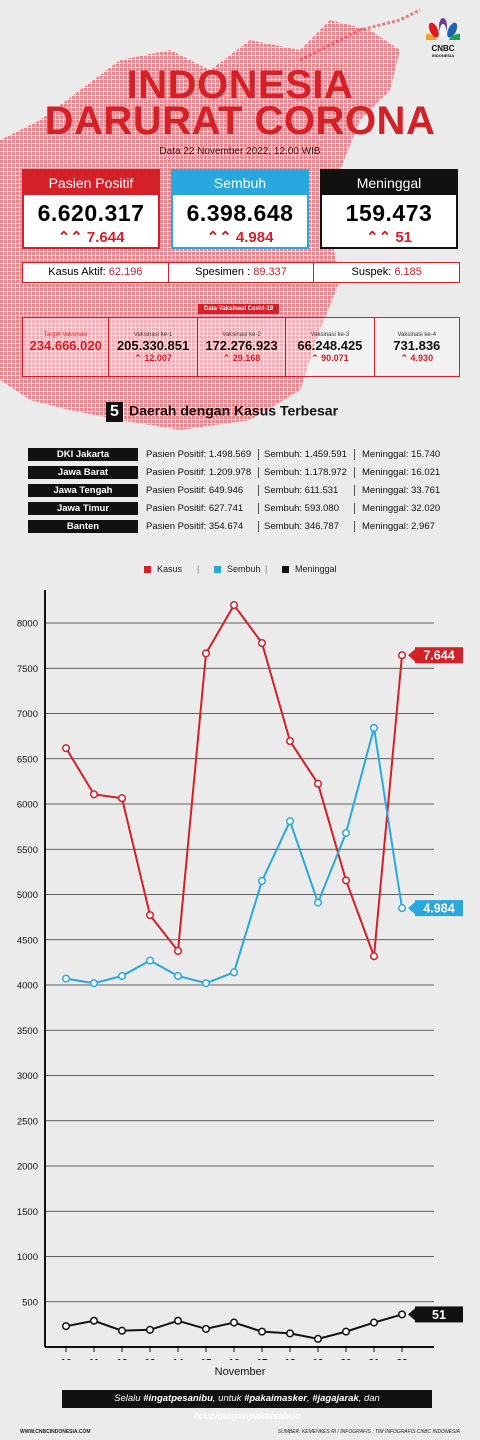  I want to click on y-tick-label: 1000, so click(27, 1257).